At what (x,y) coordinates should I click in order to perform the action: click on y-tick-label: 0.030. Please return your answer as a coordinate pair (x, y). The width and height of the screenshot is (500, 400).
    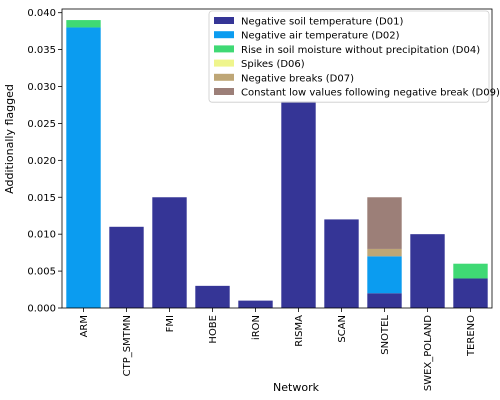
    Looking at the image, I should click on (41, 87).